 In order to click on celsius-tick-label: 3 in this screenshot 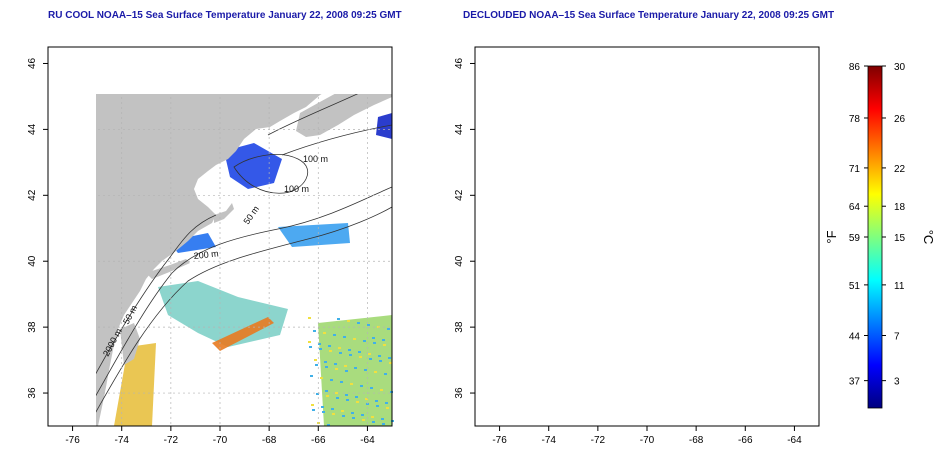, I will do `click(897, 382)`.